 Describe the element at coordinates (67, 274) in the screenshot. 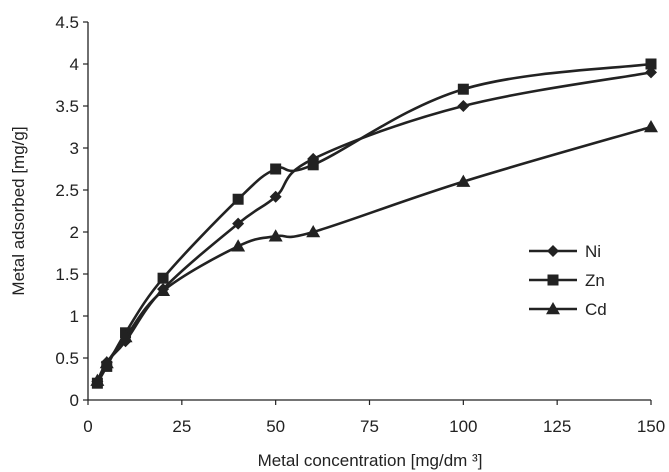

I see `y-tick-label: 1.5` at that location.